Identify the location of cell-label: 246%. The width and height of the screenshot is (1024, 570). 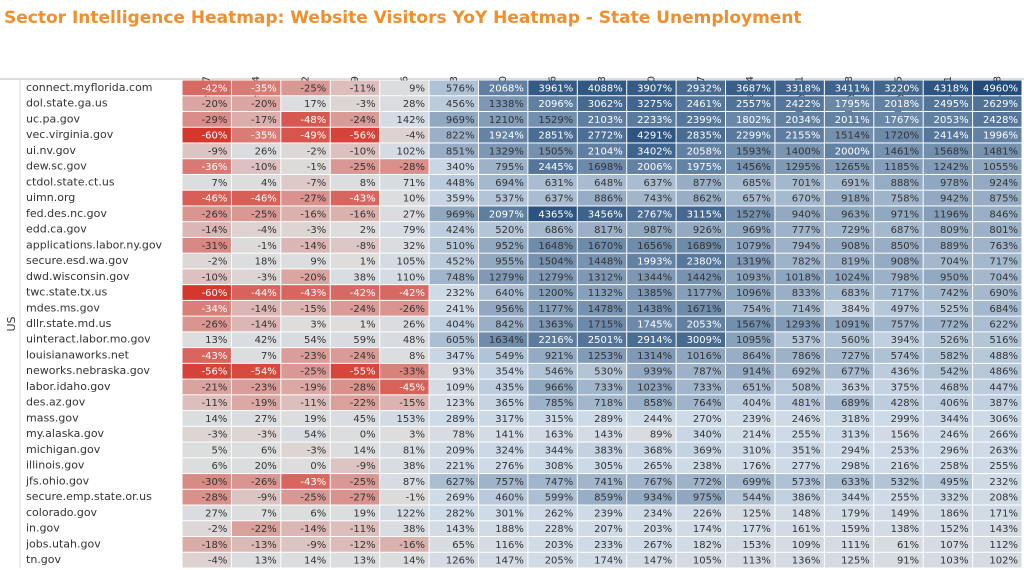
(954, 435).